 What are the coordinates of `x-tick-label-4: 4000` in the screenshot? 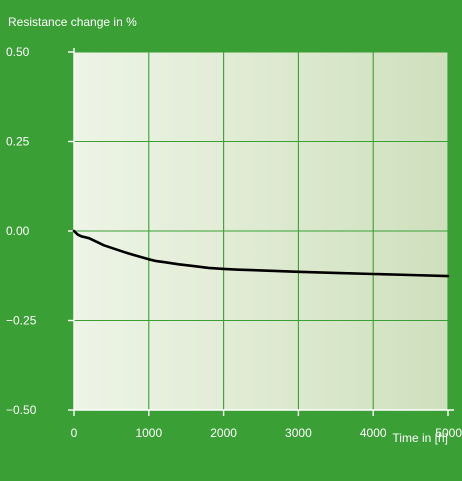 It's located at (373, 433).